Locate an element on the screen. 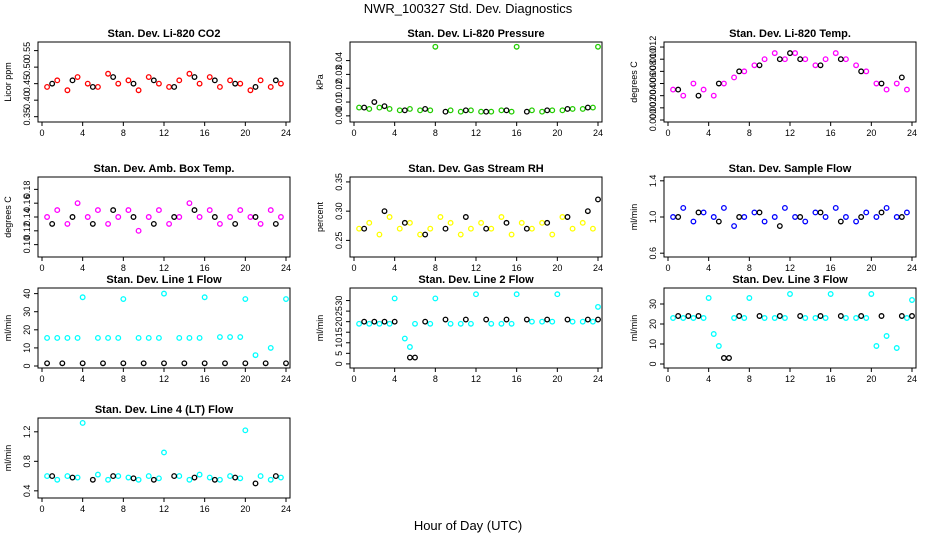  y-tick-label: 0.008 is located at coordinates (653, 71).